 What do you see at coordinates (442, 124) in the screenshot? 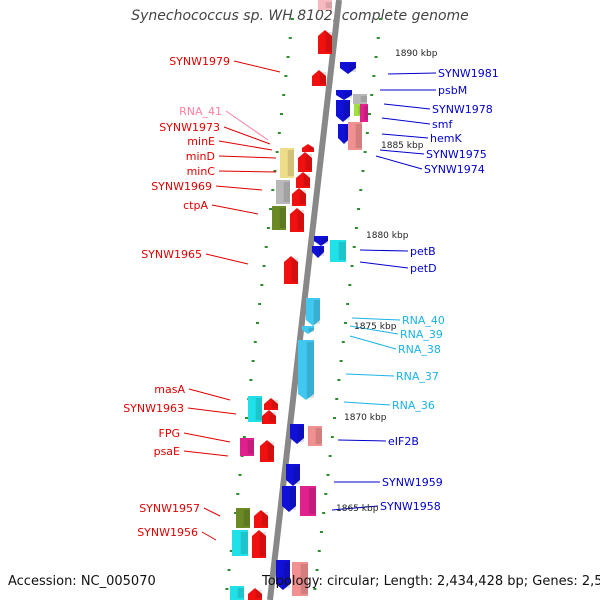
I see `gene-label-smf: smf` at bounding box center [442, 124].